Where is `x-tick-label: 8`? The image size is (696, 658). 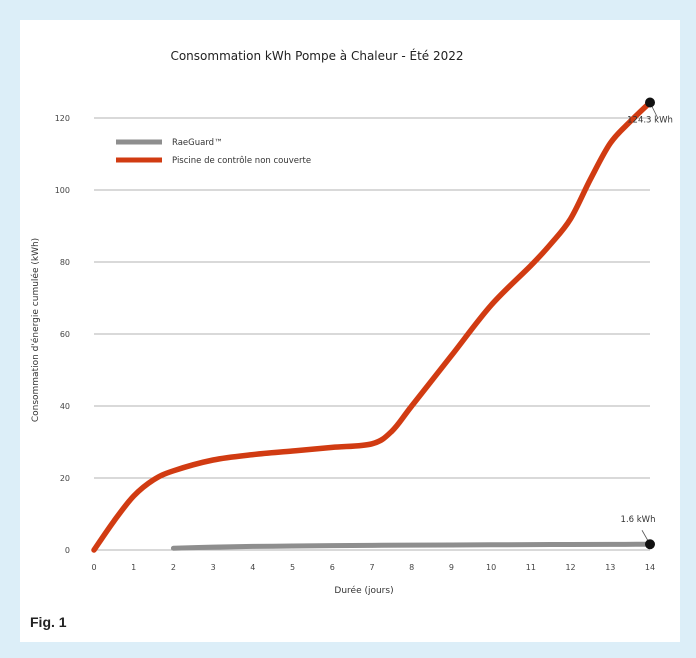 x-tick-label: 8 is located at coordinates (411, 567).